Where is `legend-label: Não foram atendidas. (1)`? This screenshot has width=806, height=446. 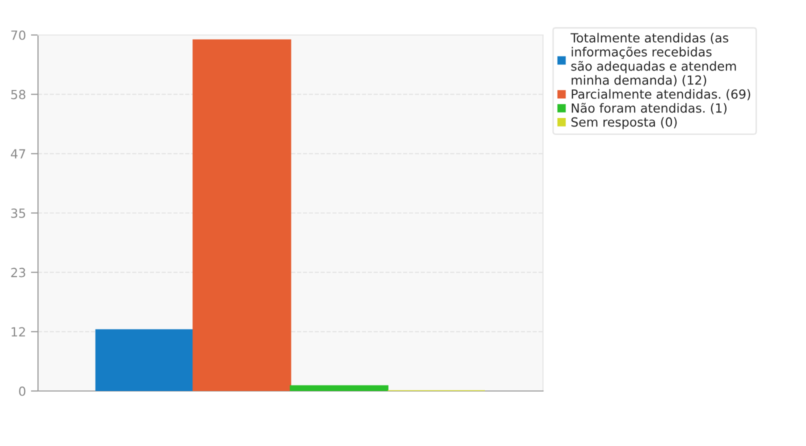
legend-label: Não foram atendidas. (1) is located at coordinates (649, 108).